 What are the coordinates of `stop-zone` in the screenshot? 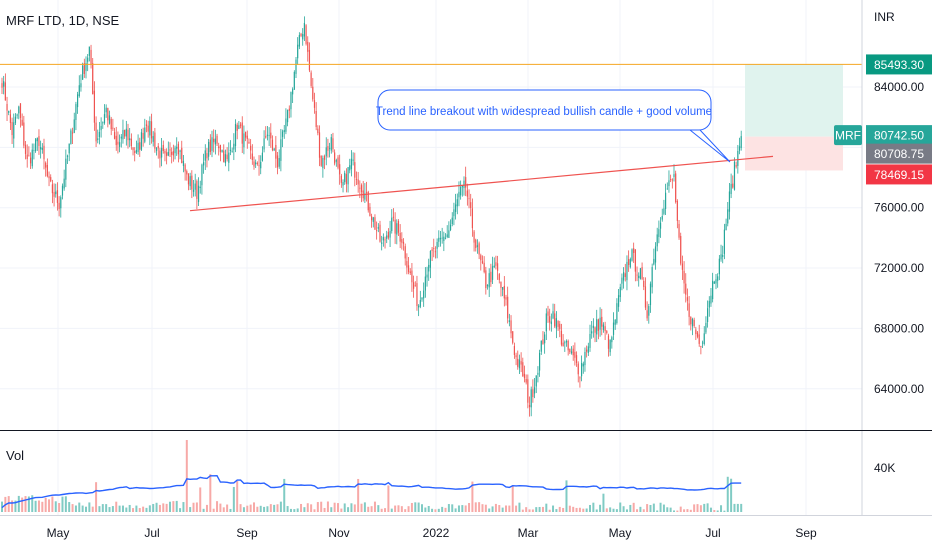 It's located at (794, 153).